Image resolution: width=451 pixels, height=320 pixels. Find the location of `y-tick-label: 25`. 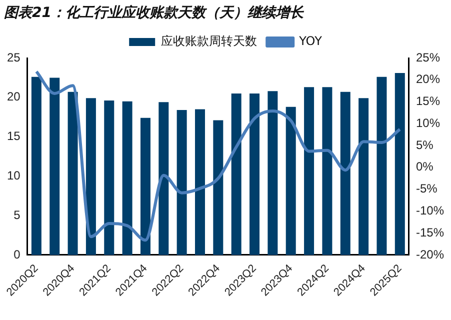

y-tick-label: 25 is located at coordinates (13, 57).